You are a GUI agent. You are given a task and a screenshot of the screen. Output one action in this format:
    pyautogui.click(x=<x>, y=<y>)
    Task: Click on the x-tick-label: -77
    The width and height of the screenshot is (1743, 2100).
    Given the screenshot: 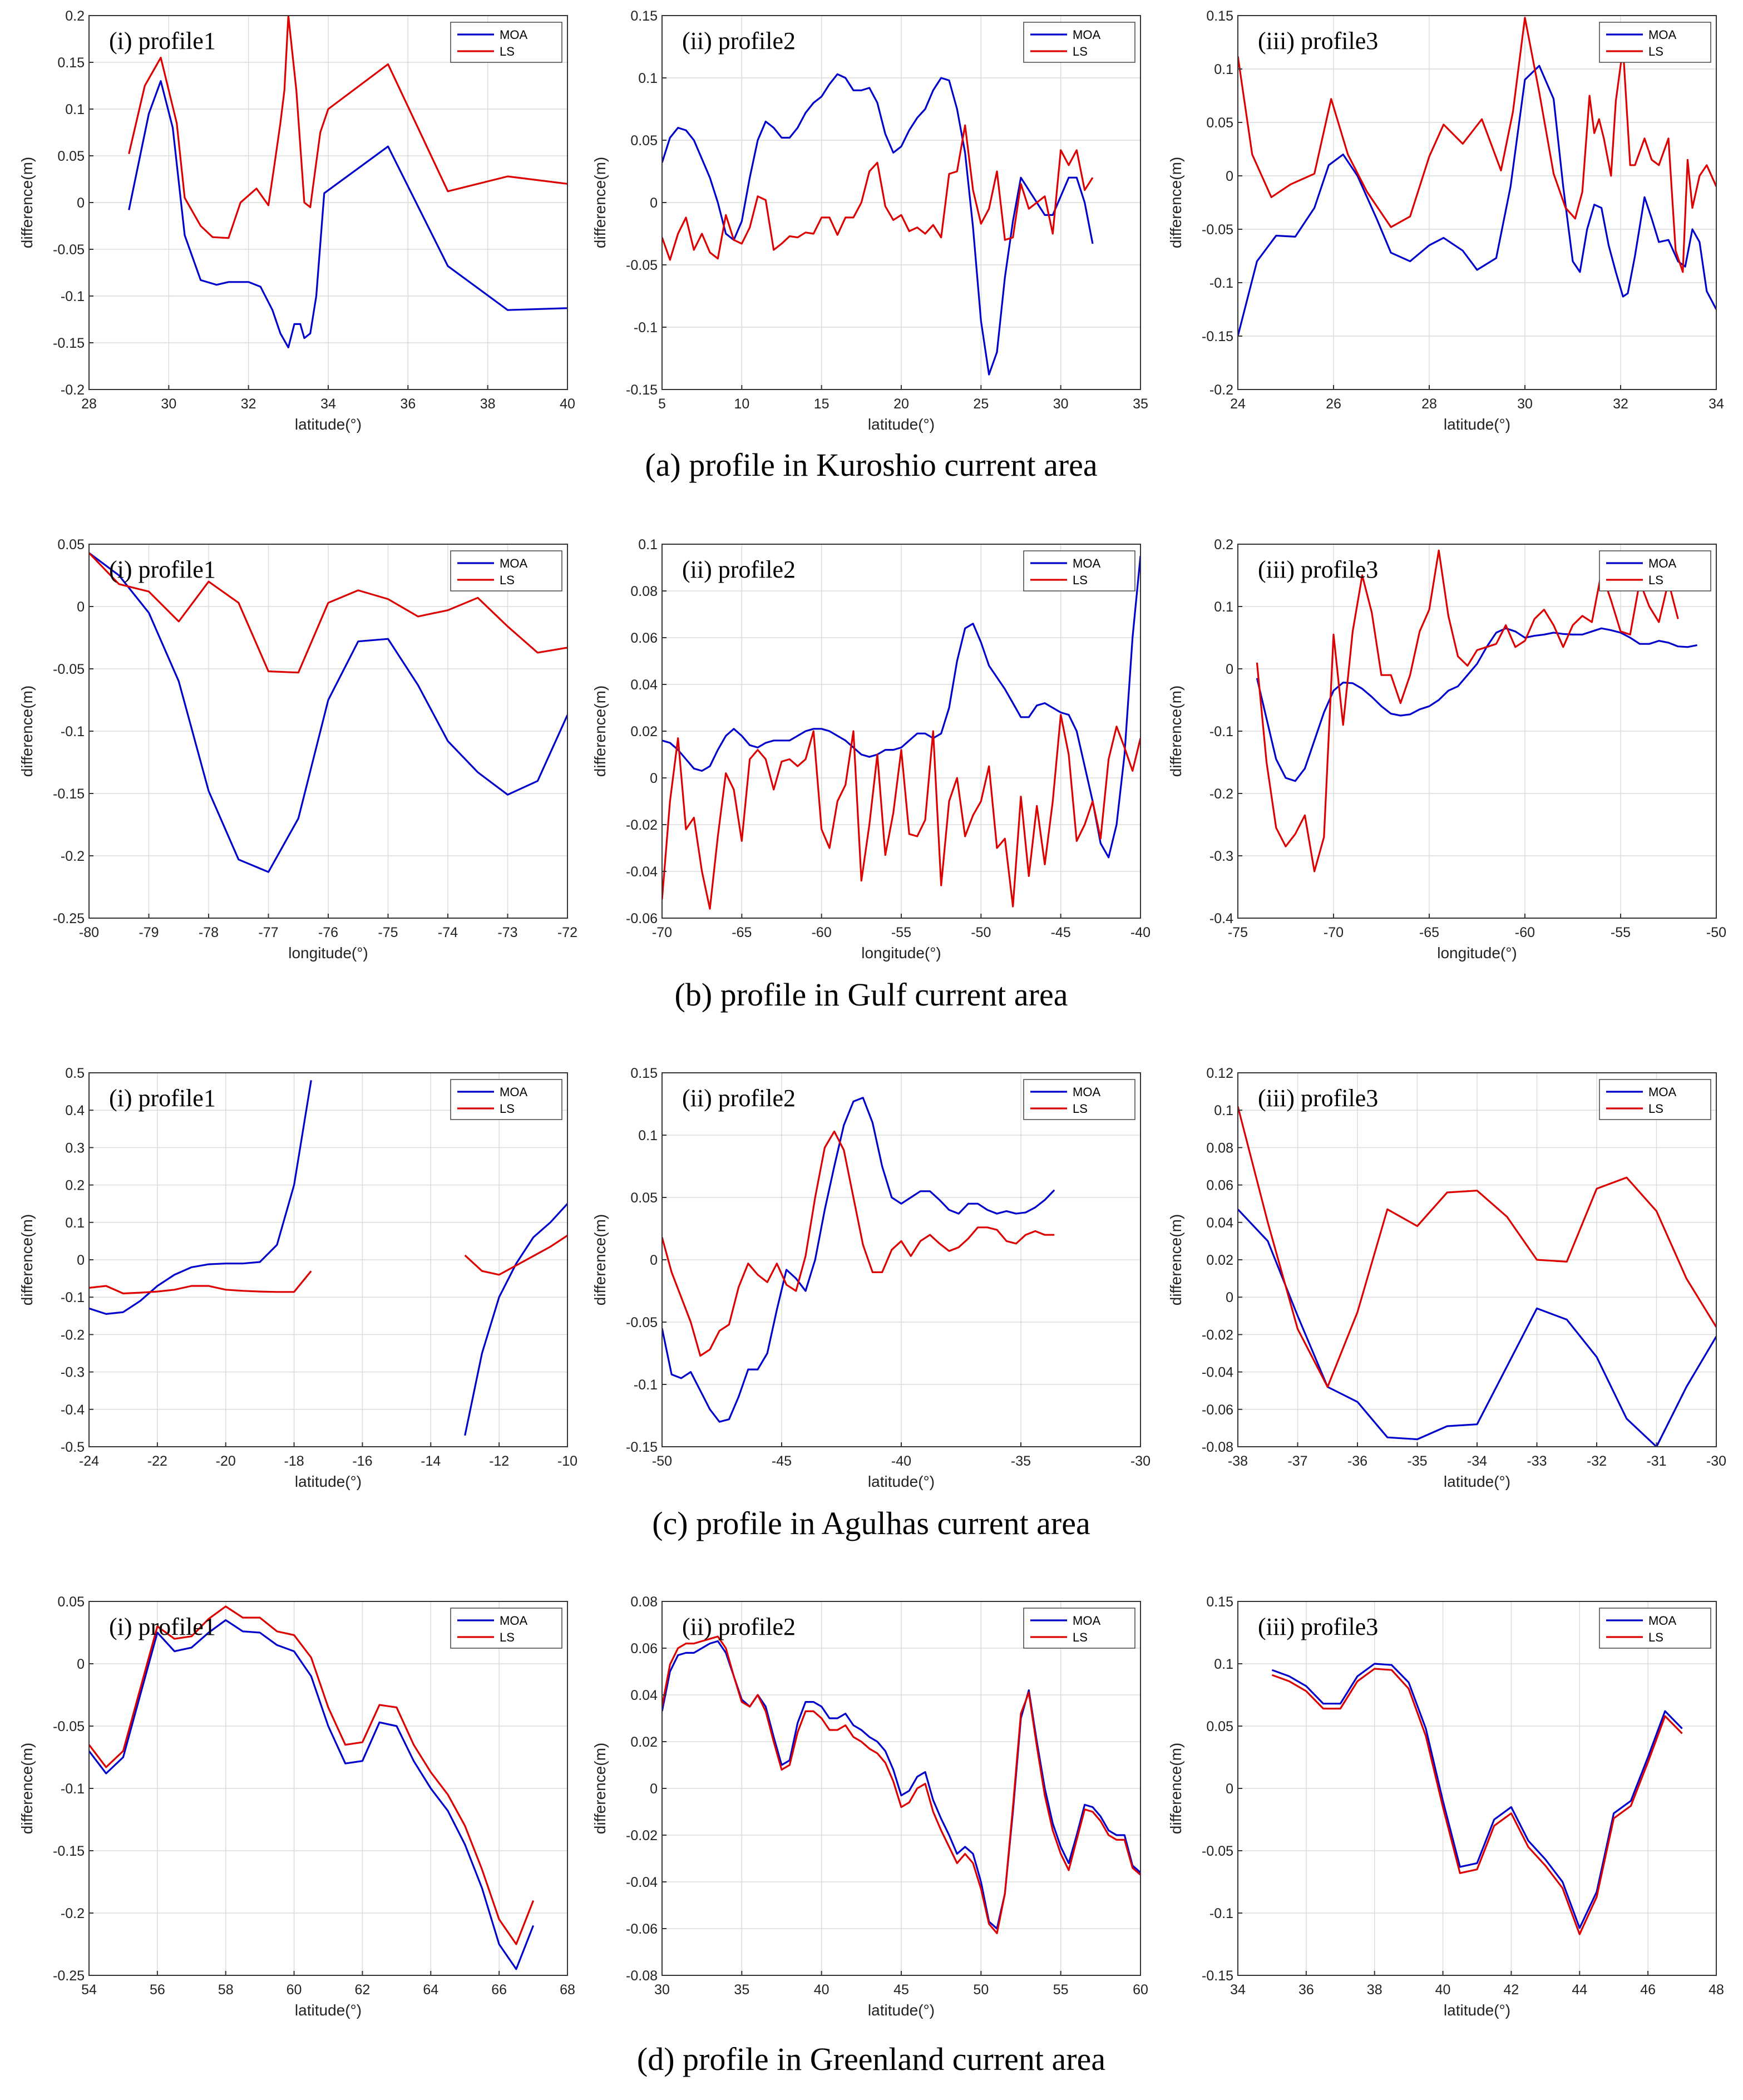 What is the action you would take?
    pyautogui.click(x=268, y=932)
    